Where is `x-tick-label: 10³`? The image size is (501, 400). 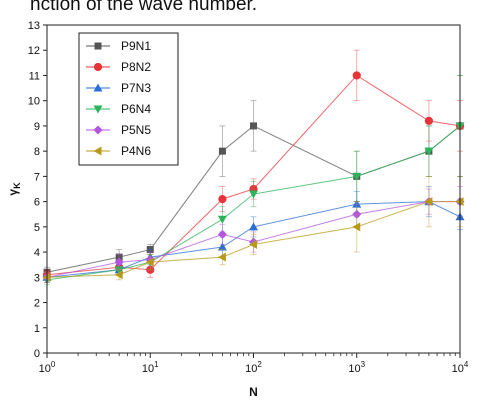 x-tick-label: 10³ is located at coordinates (356, 367).